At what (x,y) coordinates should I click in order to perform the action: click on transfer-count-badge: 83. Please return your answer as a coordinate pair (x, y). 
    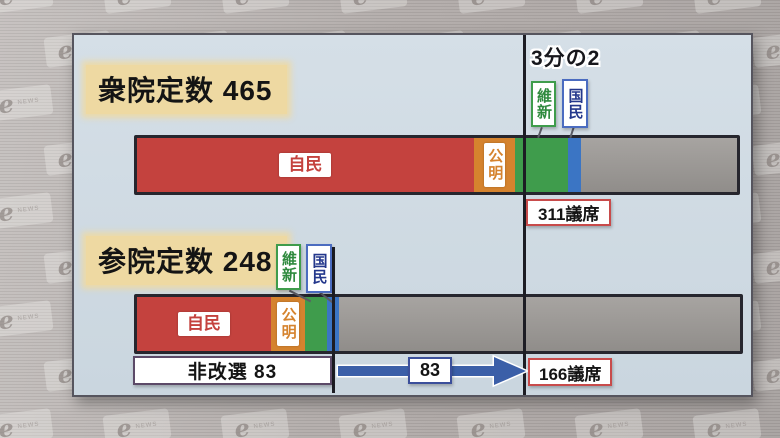
    Looking at the image, I should click on (430, 370).